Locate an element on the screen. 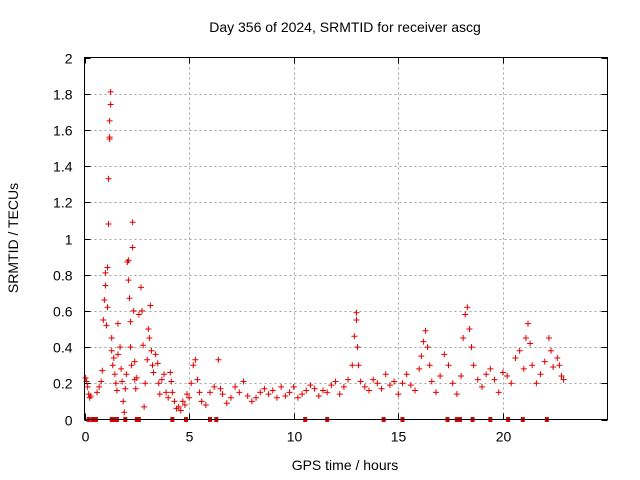 This screenshot has height=480, width=640. y-tick-label: 1.6 is located at coordinates (63, 131).